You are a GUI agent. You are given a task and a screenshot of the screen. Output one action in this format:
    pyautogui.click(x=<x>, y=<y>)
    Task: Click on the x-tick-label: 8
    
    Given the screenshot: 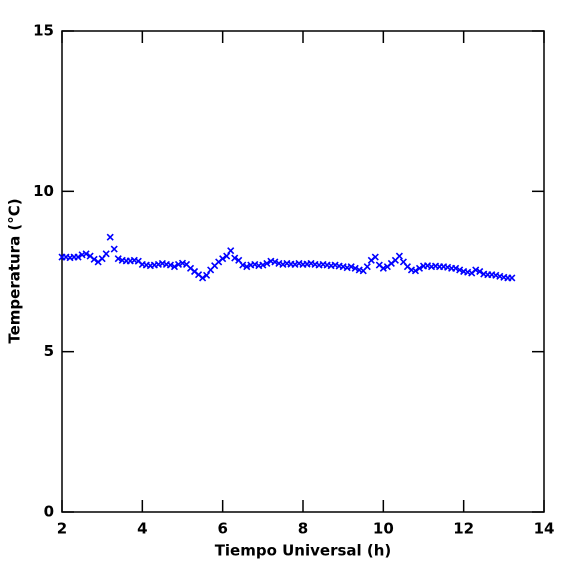 What is the action you would take?
    pyautogui.click(x=303, y=529)
    